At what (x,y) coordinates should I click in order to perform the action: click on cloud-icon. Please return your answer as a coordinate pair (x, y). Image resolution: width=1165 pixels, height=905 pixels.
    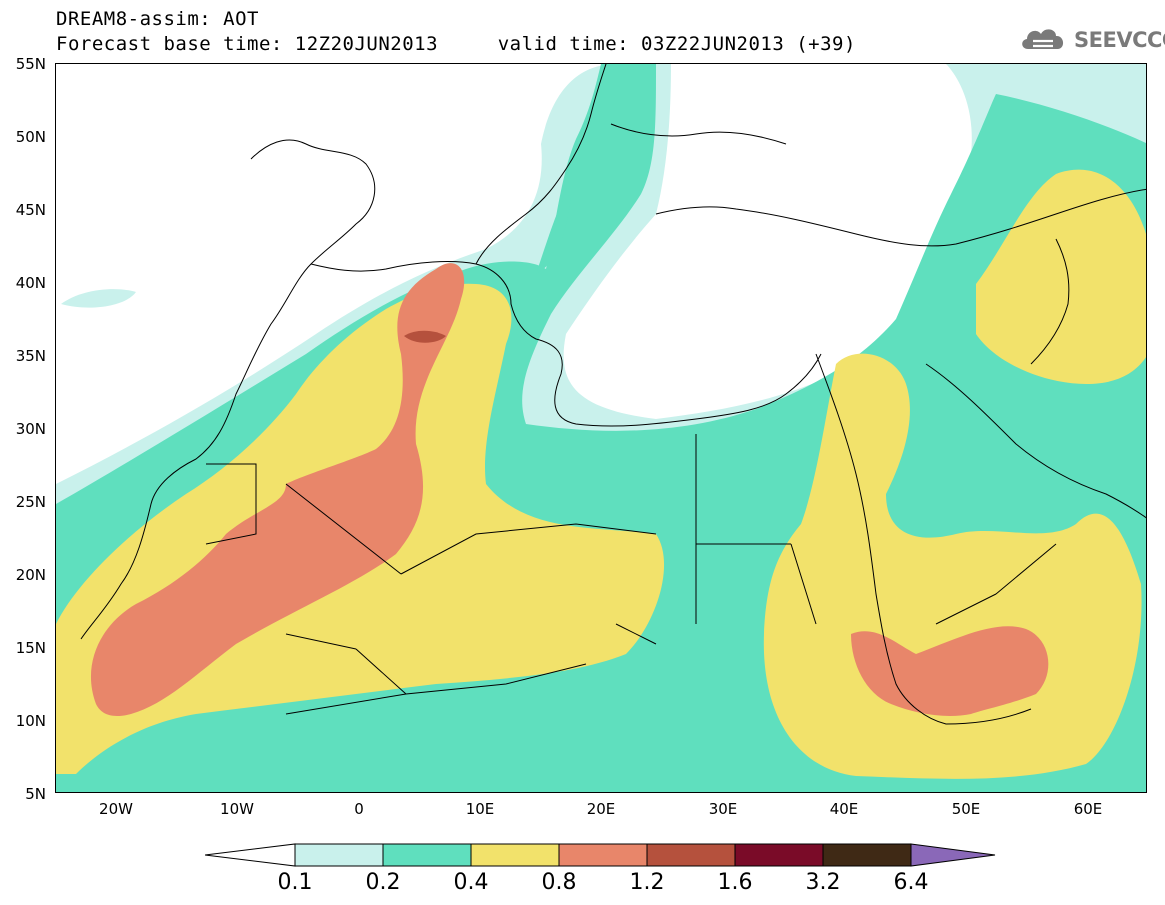
    Looking at the image, I should click on (1044, 40).